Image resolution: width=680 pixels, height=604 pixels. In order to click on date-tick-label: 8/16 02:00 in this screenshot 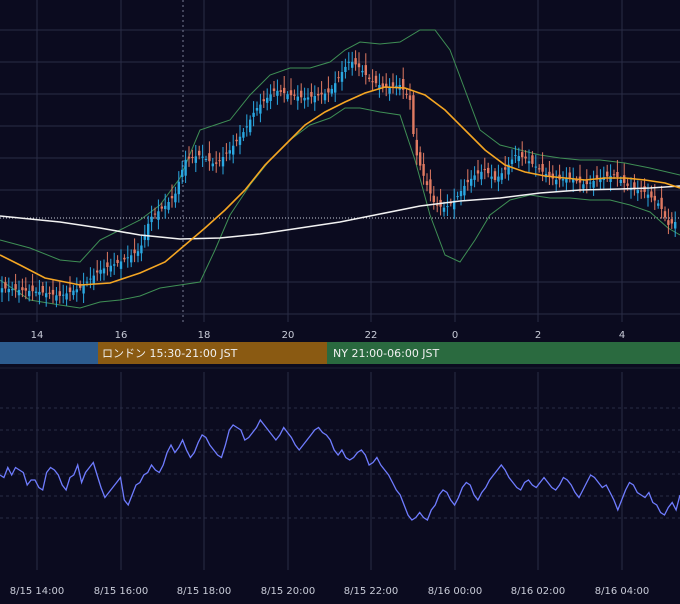, I will do `click(538, 591)`.